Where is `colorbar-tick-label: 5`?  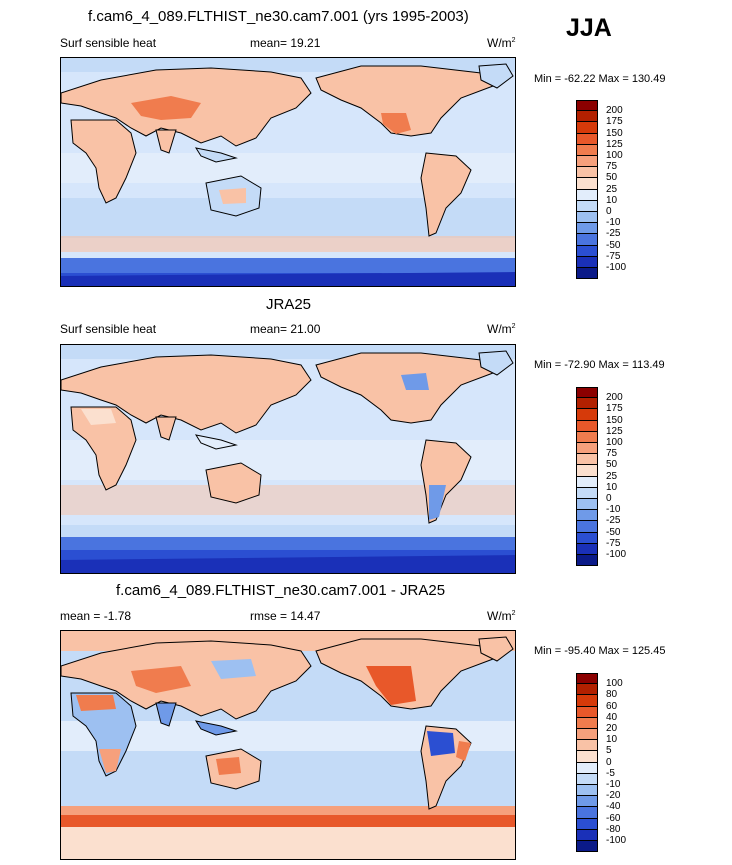 colorbar-tick-label: 5 is located at coordinates (609, 751).